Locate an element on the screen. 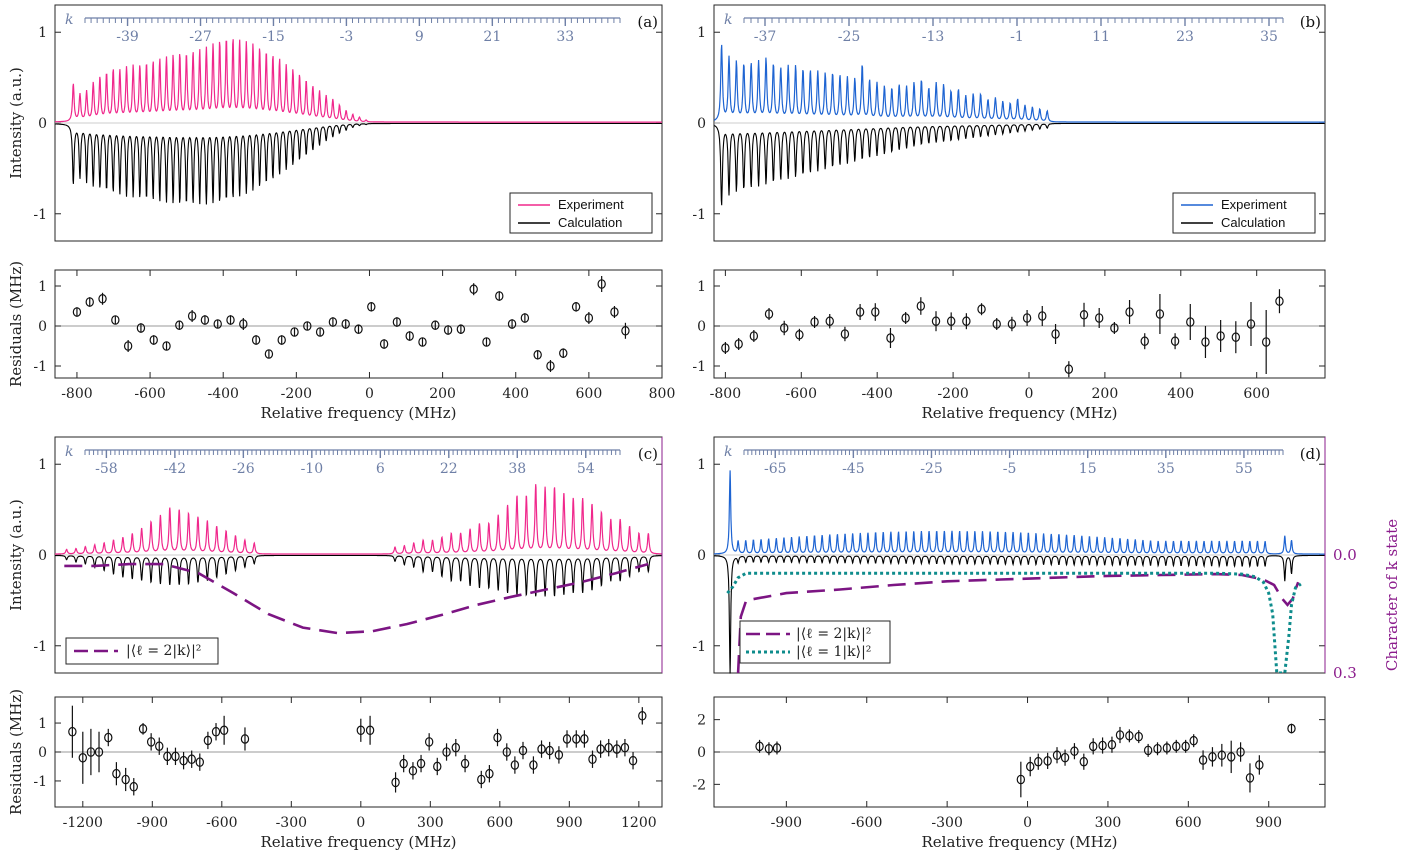 The image size is (1406, 863). plot-frame is located at coordinates (358, 324).